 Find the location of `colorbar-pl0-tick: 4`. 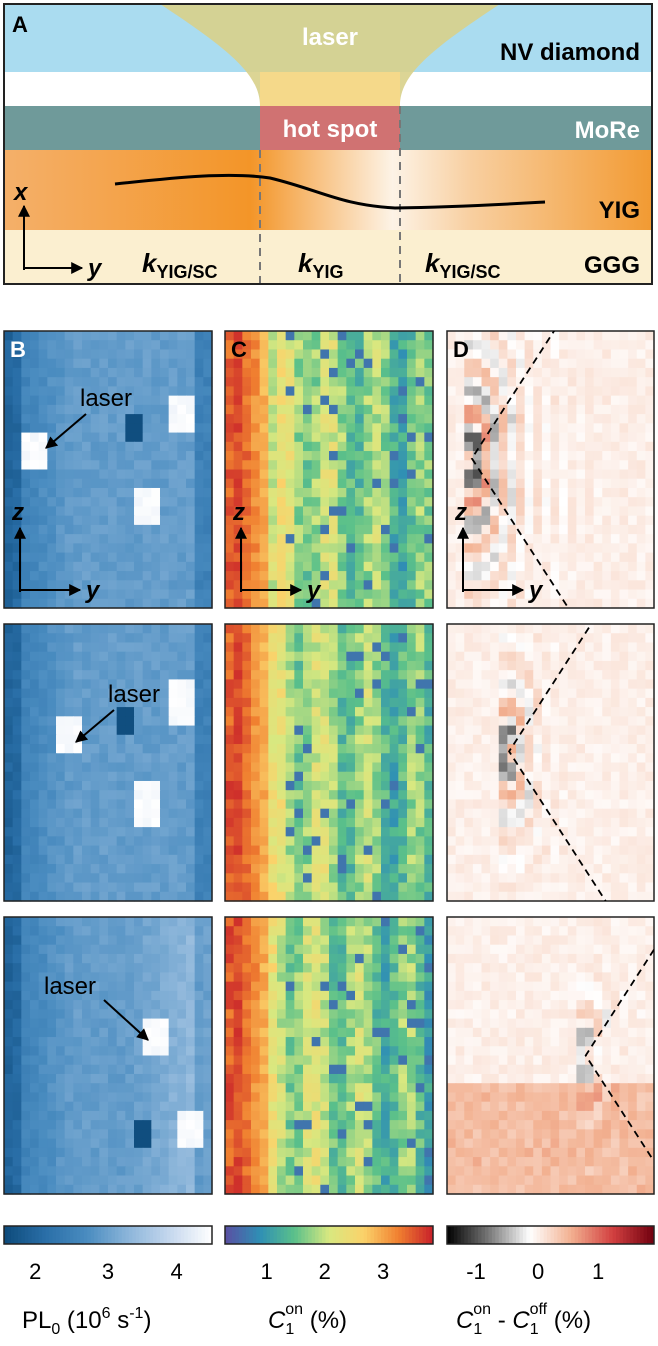

colorbar-pl0-tick: 4 is located at coordinates (176, 1271).